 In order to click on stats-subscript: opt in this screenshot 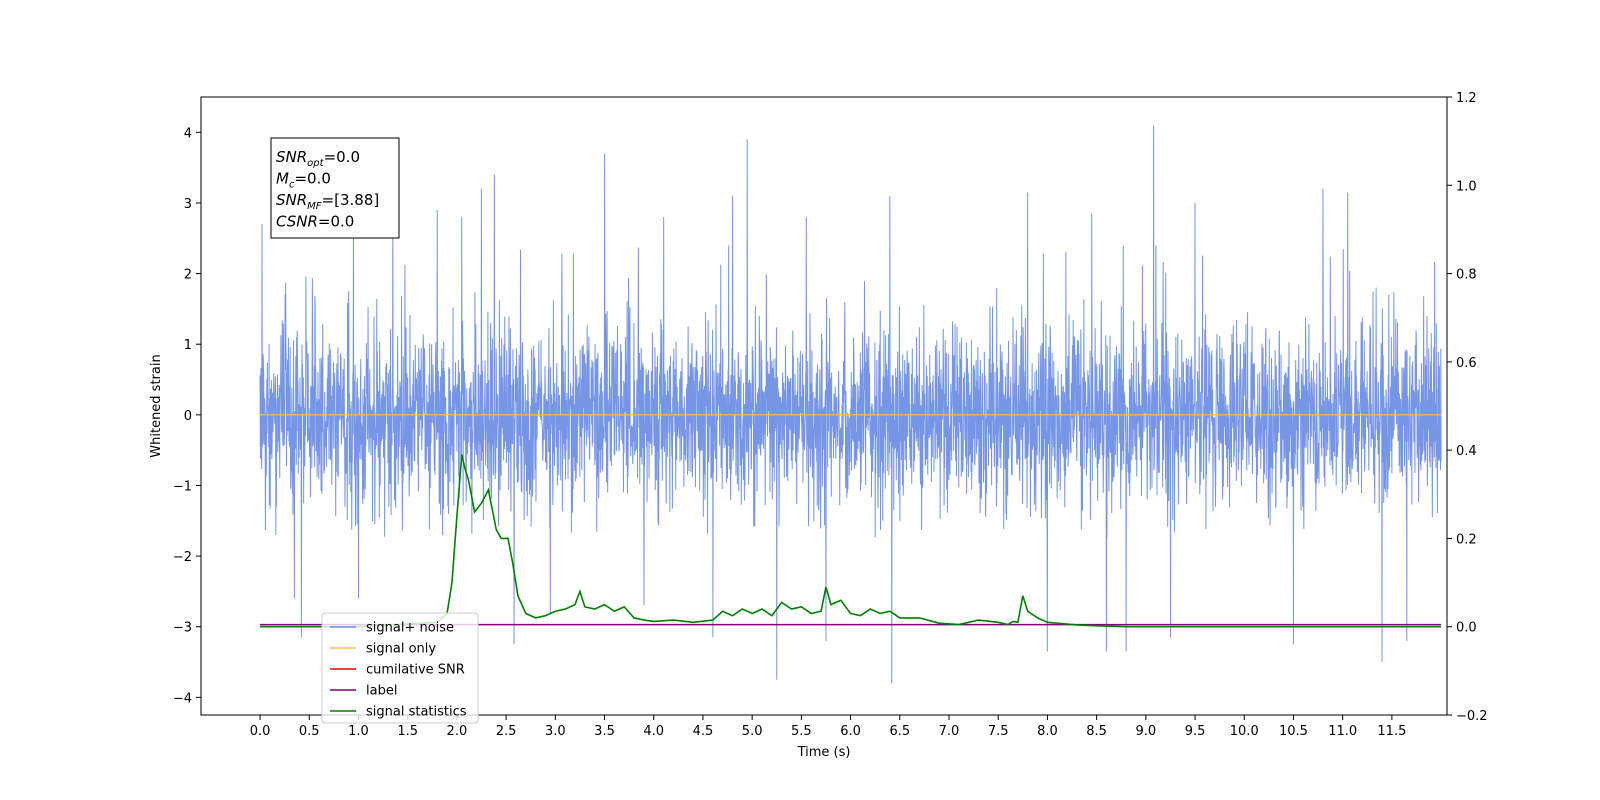, I will do `click(315, 163)`.